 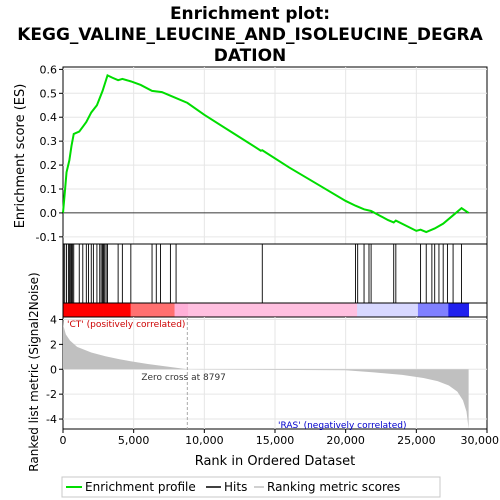 What do you see at coordinates (333, 487) in the screenshot?
I see `legend-ranking-metric-scores: Ranking metric scores` at bounding box center [333, 487].